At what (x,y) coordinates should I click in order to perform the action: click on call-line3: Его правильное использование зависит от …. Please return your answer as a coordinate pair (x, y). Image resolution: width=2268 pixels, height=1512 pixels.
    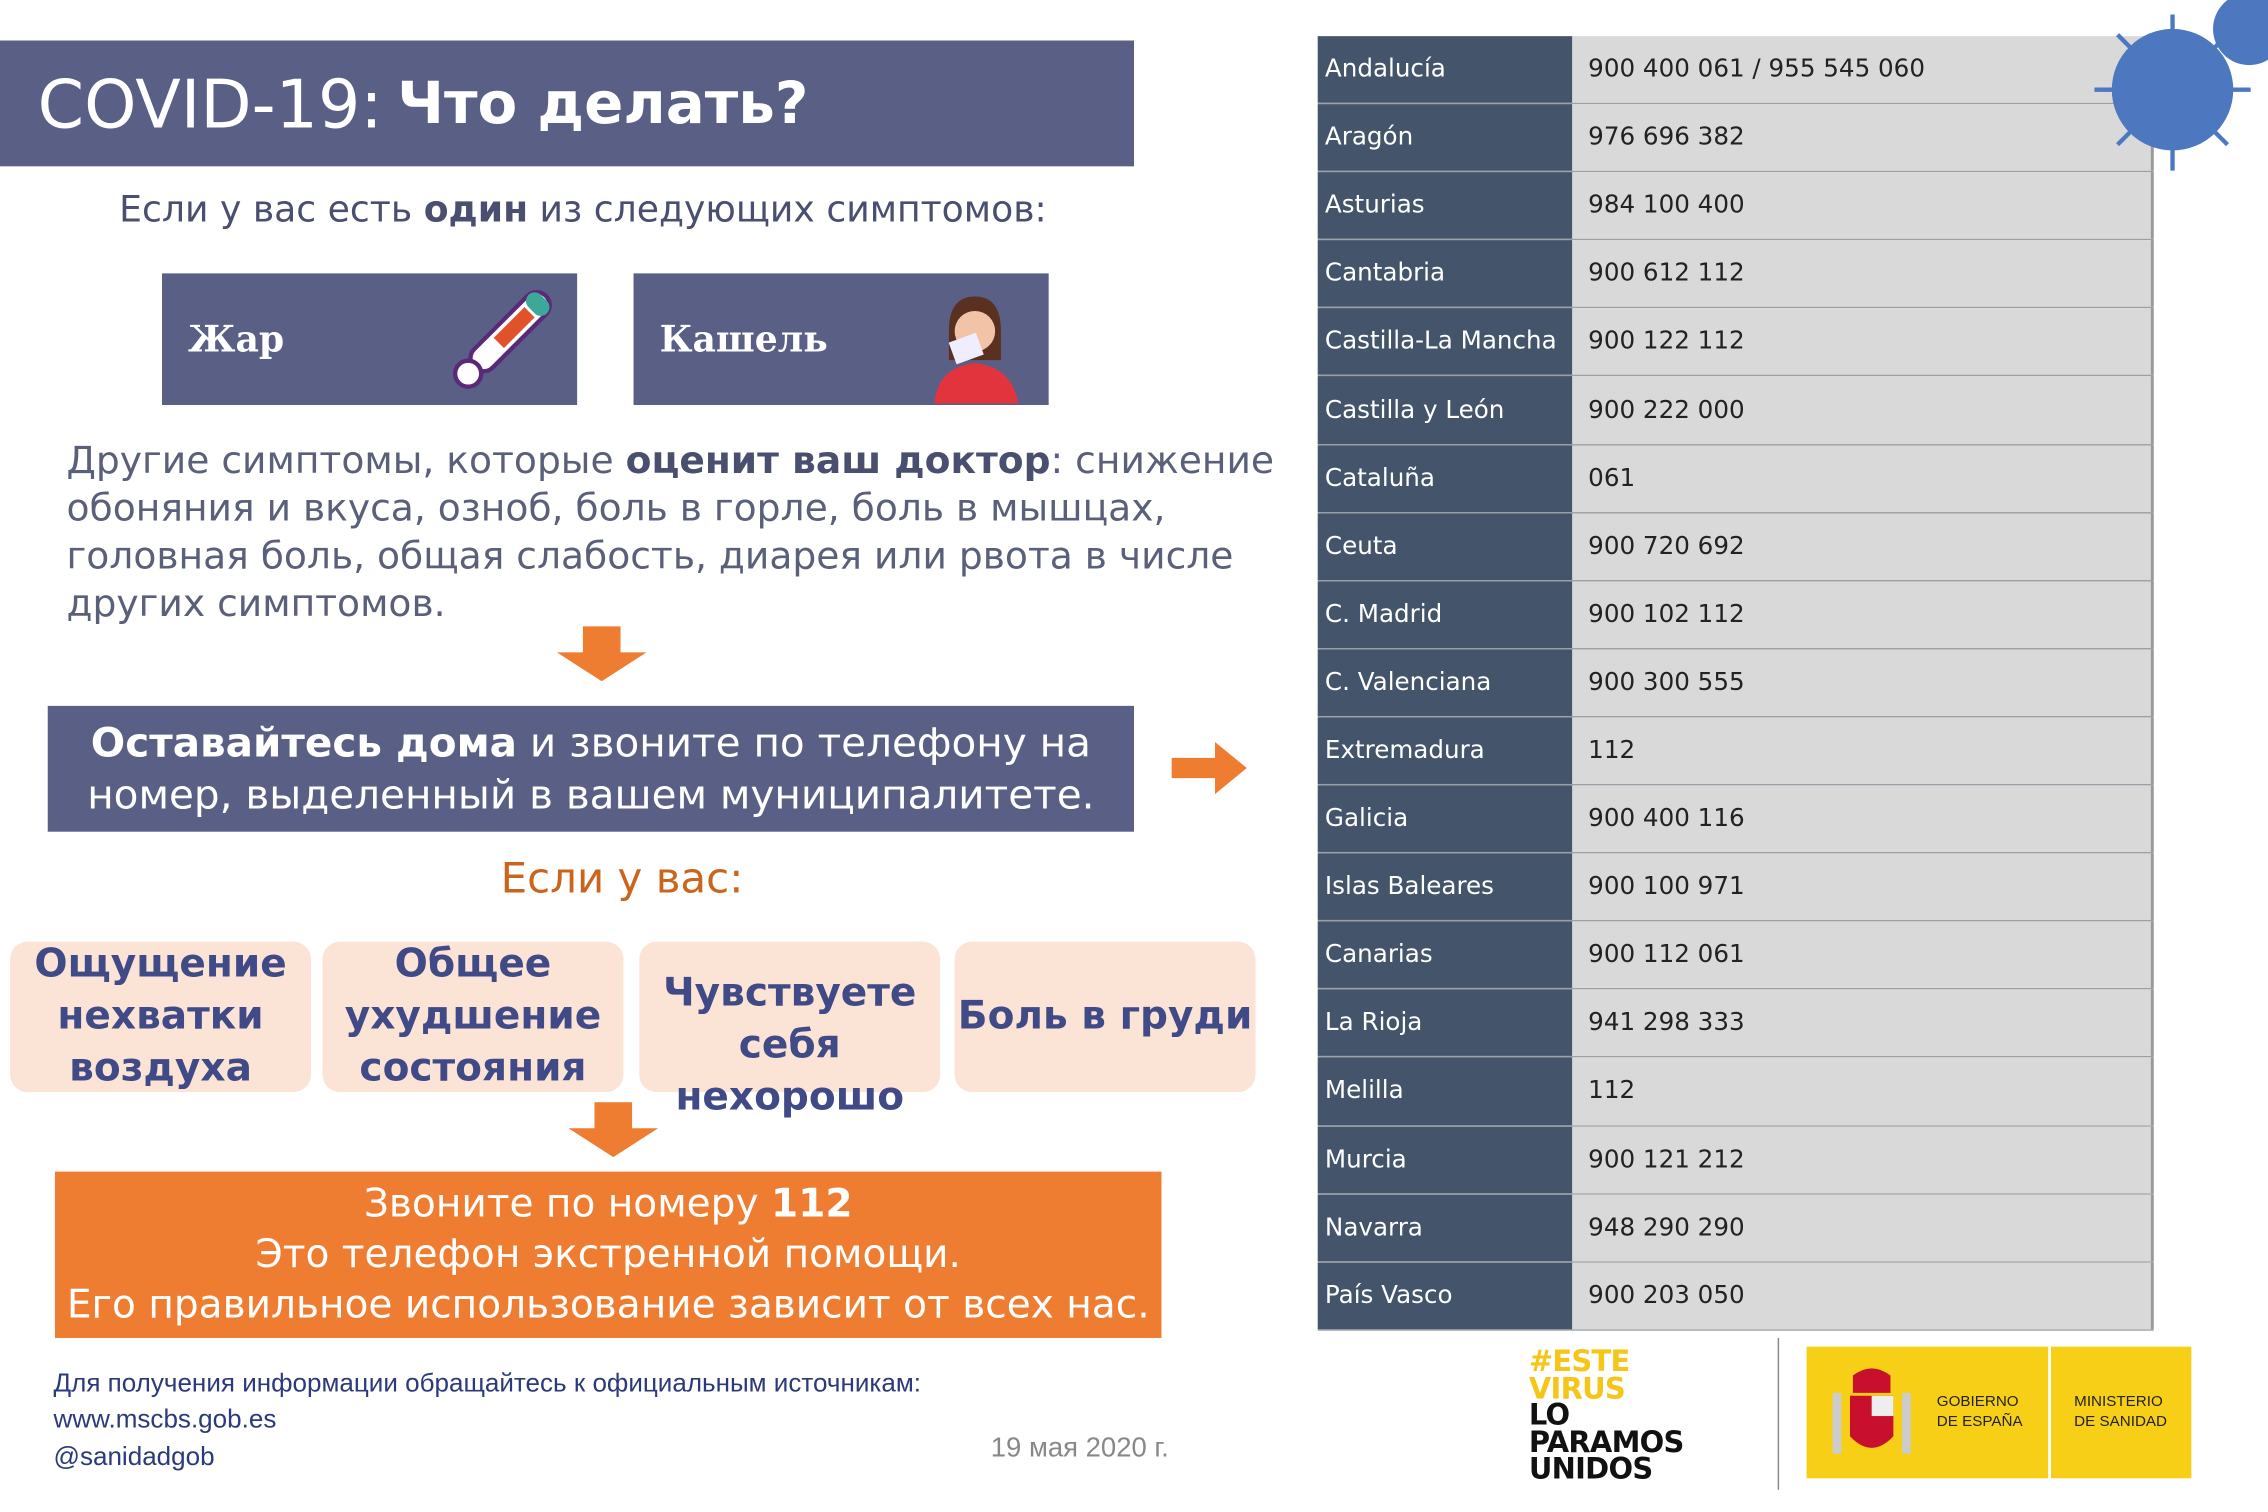
    Looking at the image, I should click on (608, 1305).